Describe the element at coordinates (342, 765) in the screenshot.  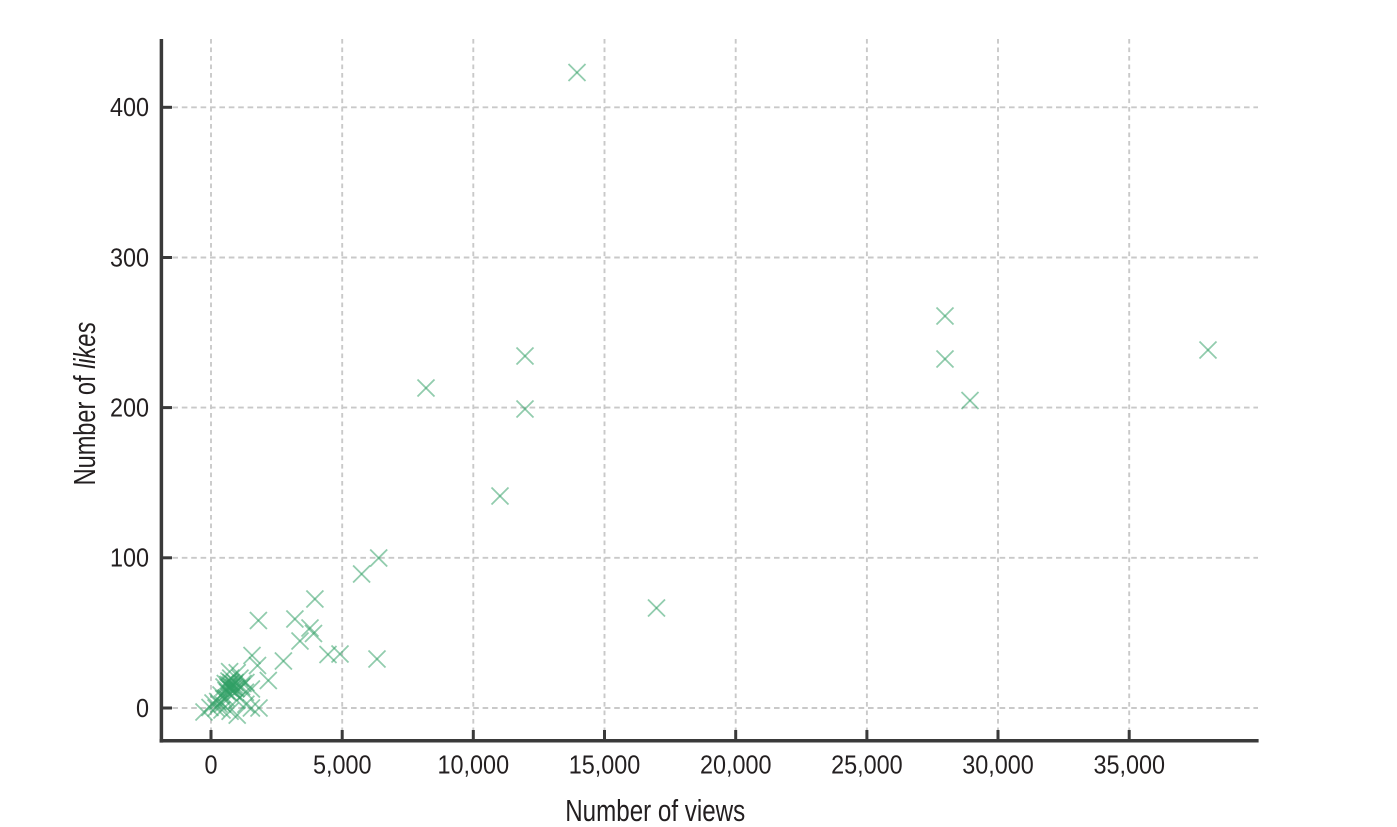
I see `svg-text: 5,000` at that location.